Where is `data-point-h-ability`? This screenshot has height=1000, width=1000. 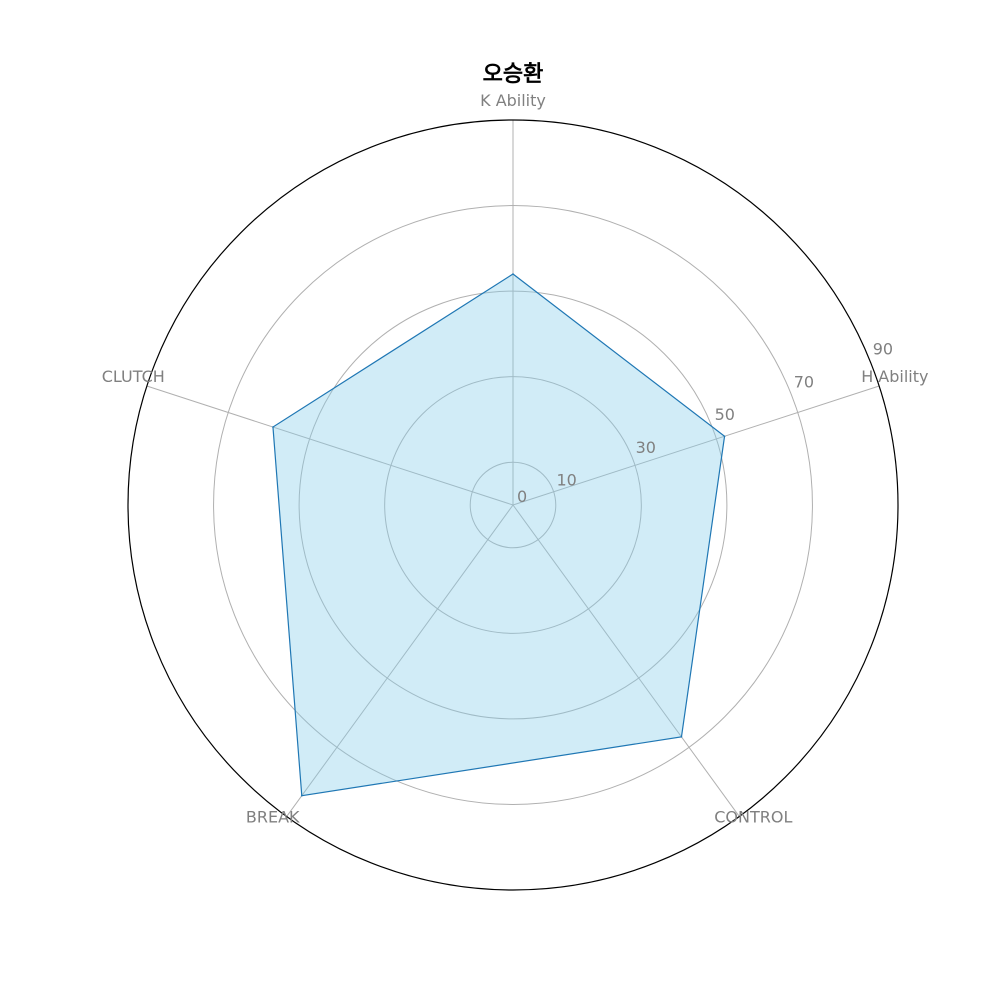
data-point-h-ability is located at coordinates (724, 436).